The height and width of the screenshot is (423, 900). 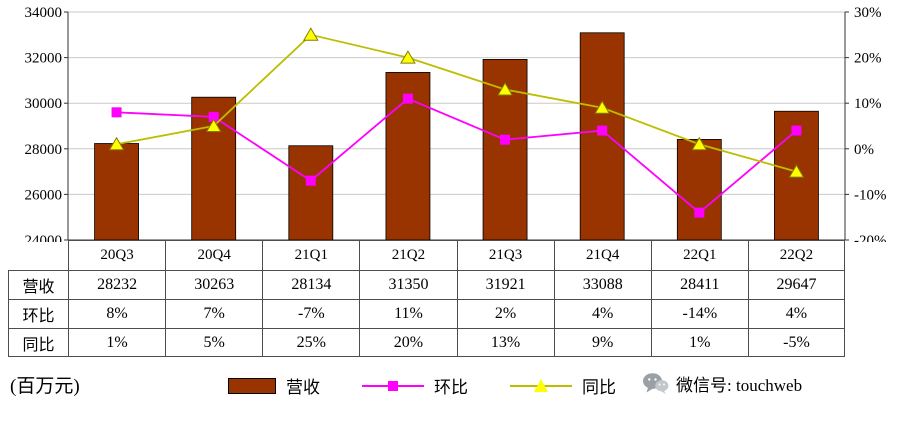 I want to click on table-cell-revenue-22Q2: 29647, so click(x=796, y=284).